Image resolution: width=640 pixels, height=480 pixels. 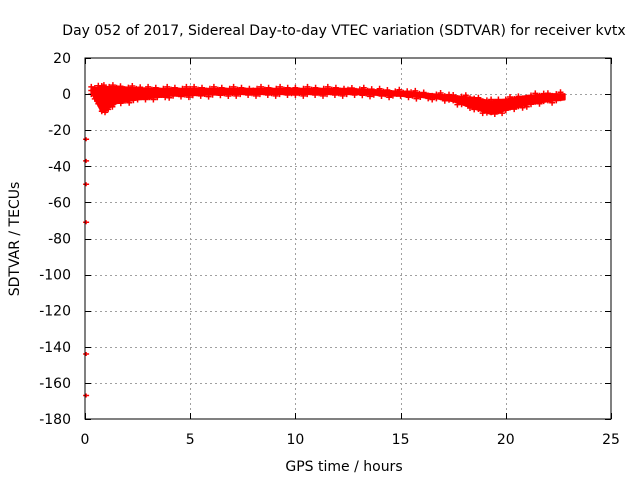 I want to click on y-tick-label: 0, so click(x=66, y=95).